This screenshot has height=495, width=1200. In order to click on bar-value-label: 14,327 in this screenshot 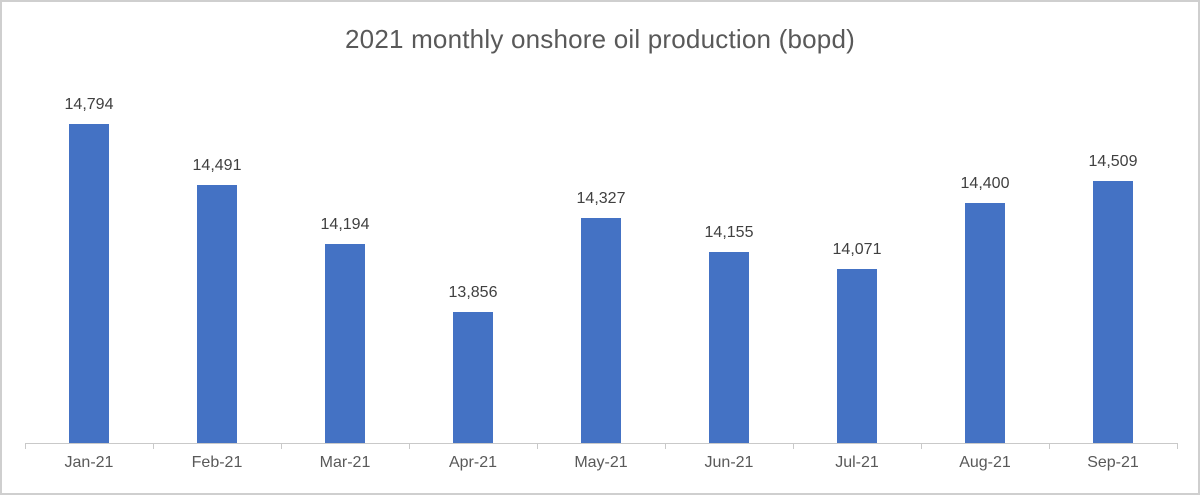, I will do `click(601, 198)`.